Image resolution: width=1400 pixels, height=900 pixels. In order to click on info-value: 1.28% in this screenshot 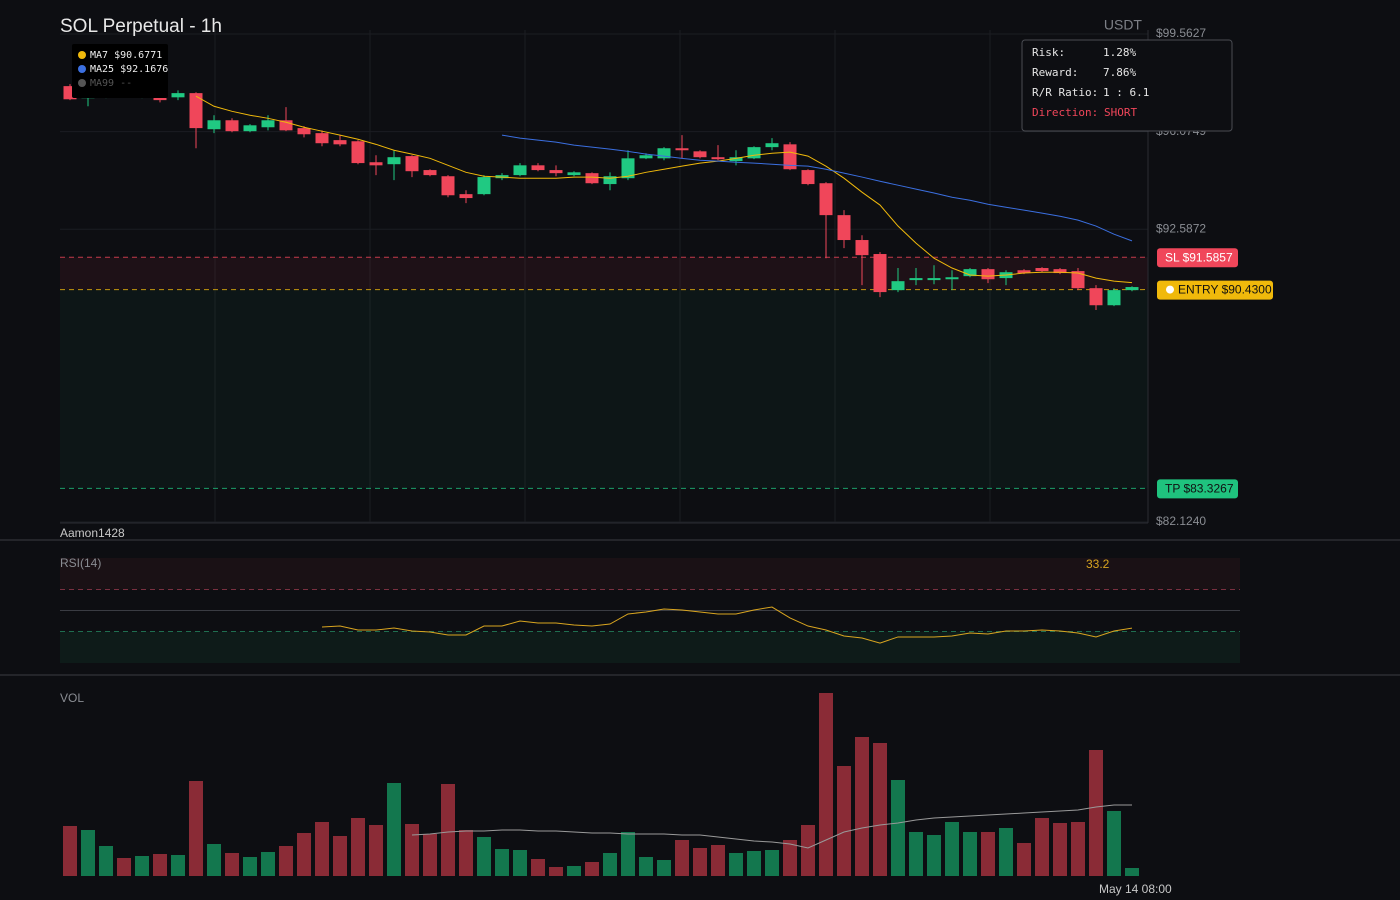, I will do `click(1119, 52)`.